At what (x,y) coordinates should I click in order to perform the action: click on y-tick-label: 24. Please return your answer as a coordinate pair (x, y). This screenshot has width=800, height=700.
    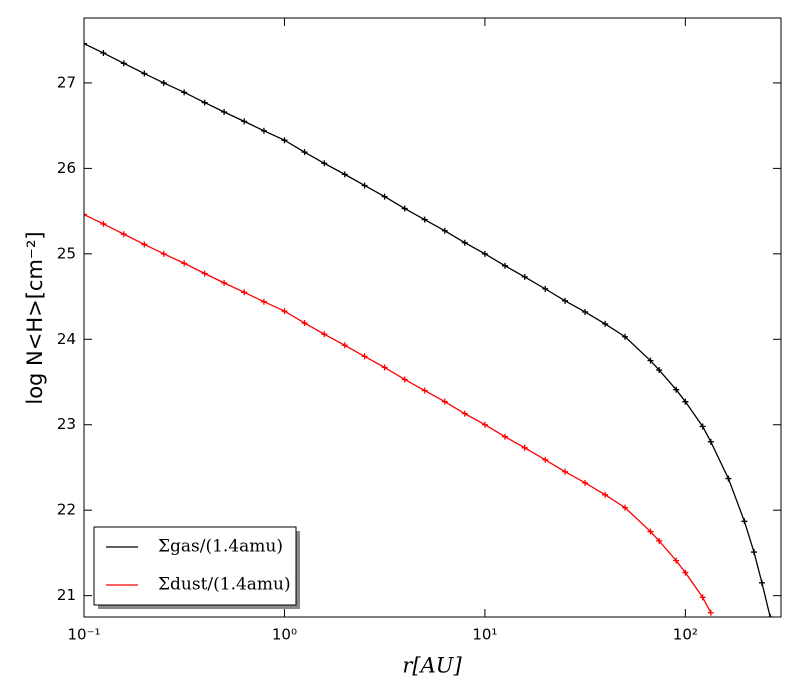
    Looking at the image, I should click on (66, 339).